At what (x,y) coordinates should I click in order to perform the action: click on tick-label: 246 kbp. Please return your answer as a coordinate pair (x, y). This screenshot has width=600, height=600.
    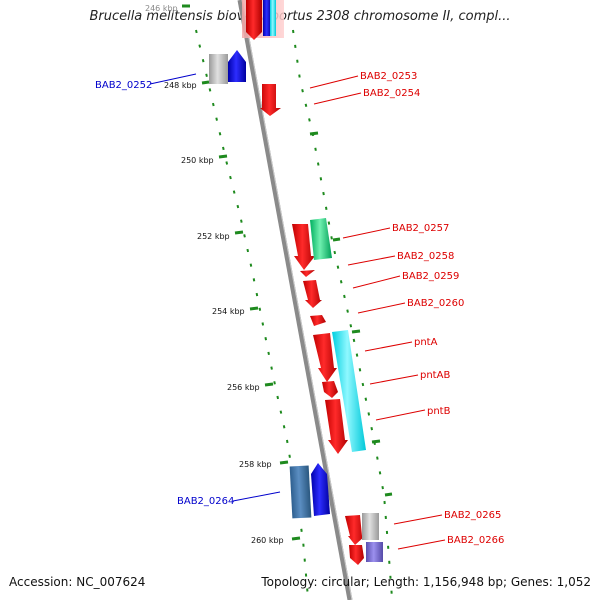
    Looking at the image, I should click on (161, 8).